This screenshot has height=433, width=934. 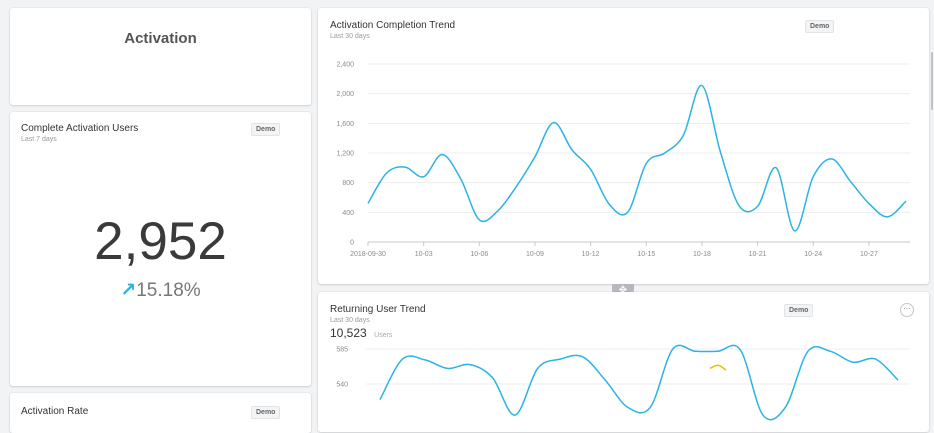 I want to click on x-tick-label: 10-09, so click(x=535, y=254).